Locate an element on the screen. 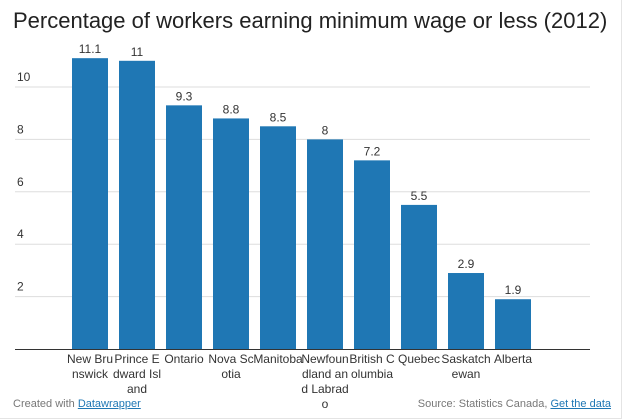  data-label: 9.3 is located at coordinates (184, 96).